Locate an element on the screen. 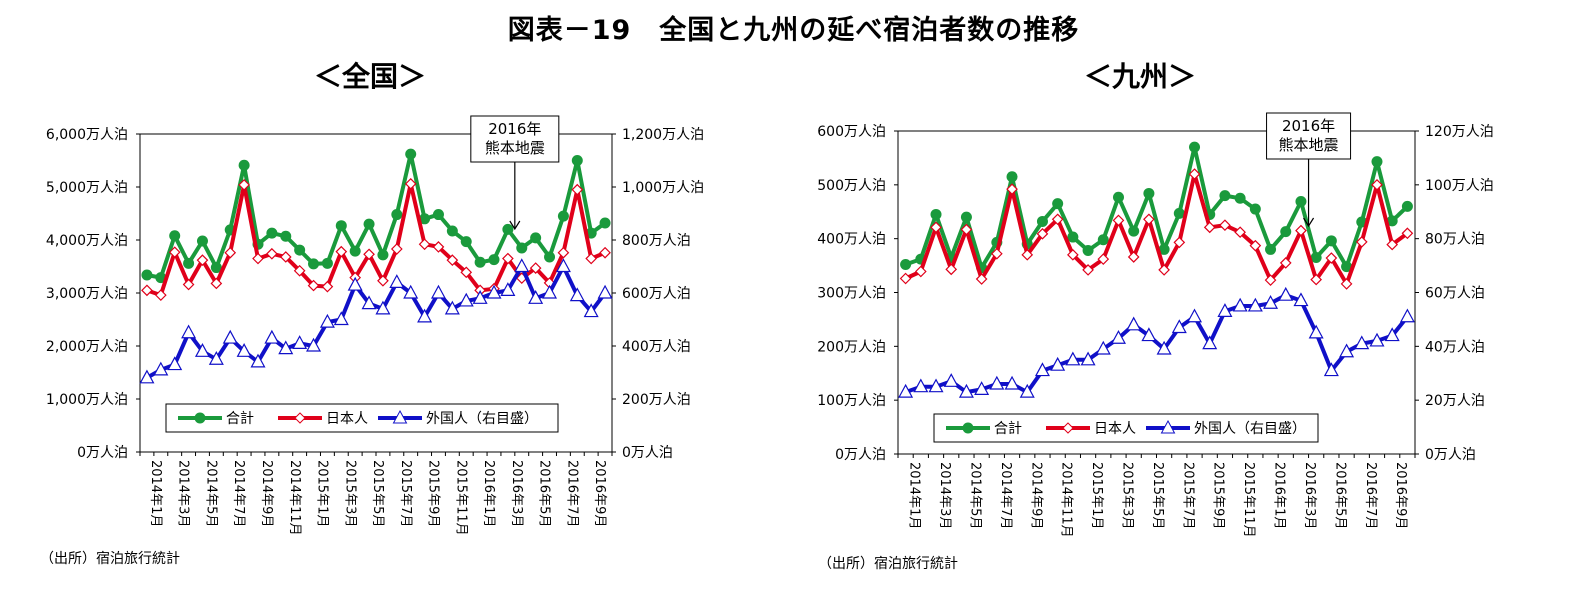 This screenshot has height=614, width=1587. y-left-tick-label: 400万人泊 is located at coordinates (851, 240).